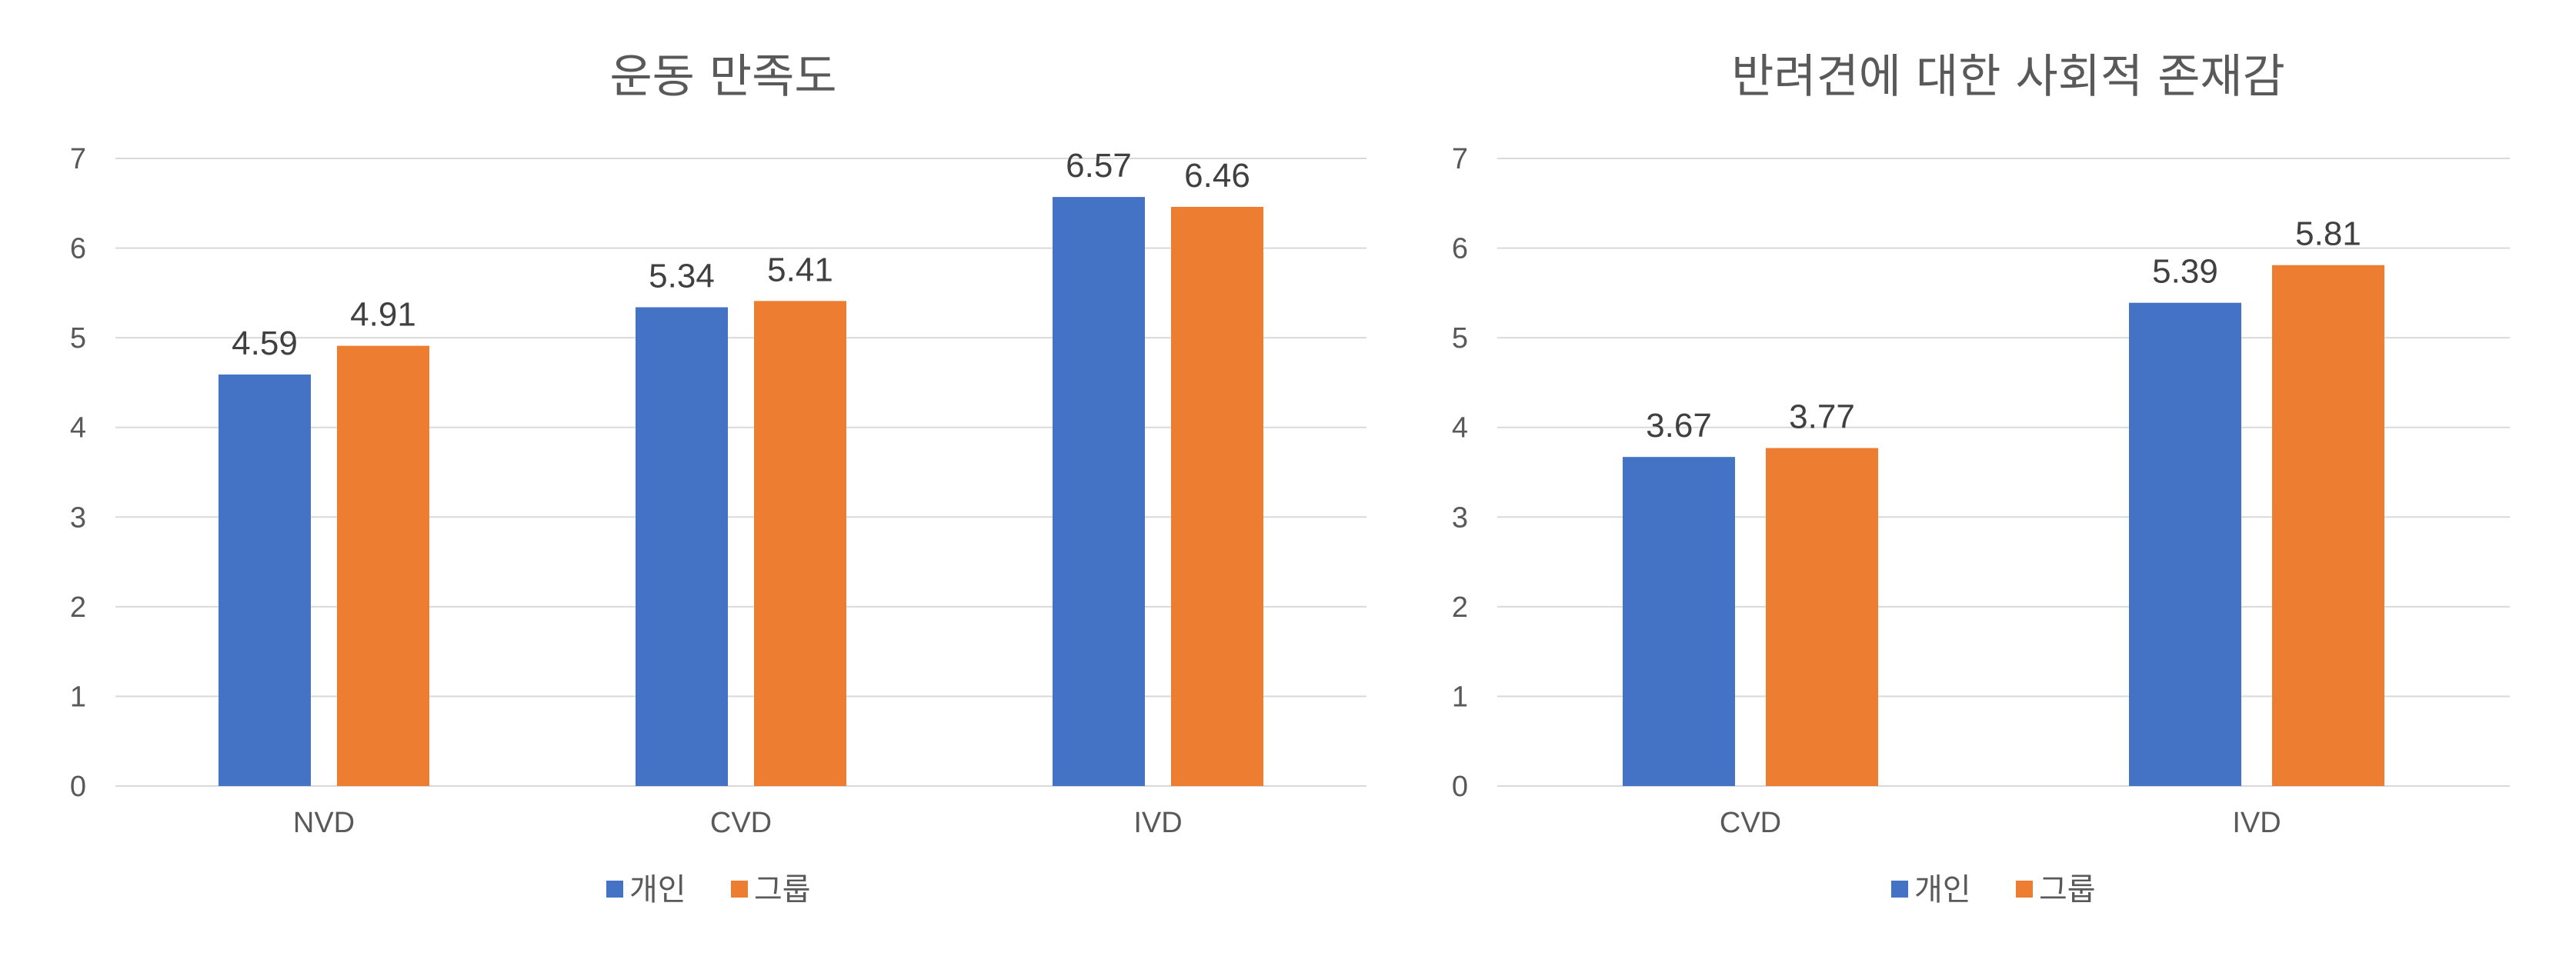 The image size is (2576, 956). Describe the element at coordinates (723, 77) in the screenshot. I see `chart-title: 운동 만족도` at that location.